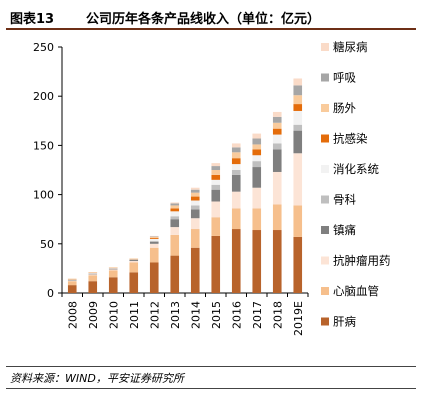 The width and height of the screenshot is (424, 405). Describe the element at coordinates (50, 293) in the screenshot. I see `y-tick-label: 0` at that location.